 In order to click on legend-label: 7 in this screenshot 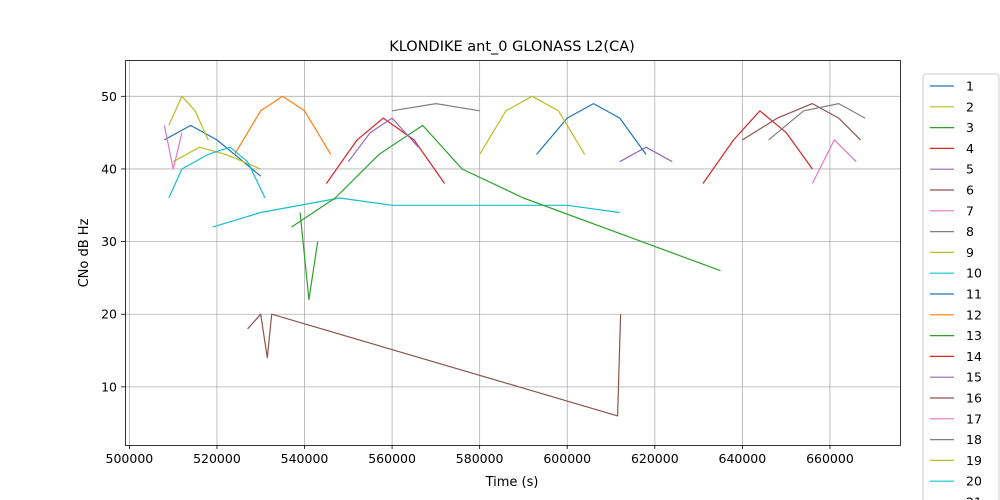, I will do `click(970, 210)`.